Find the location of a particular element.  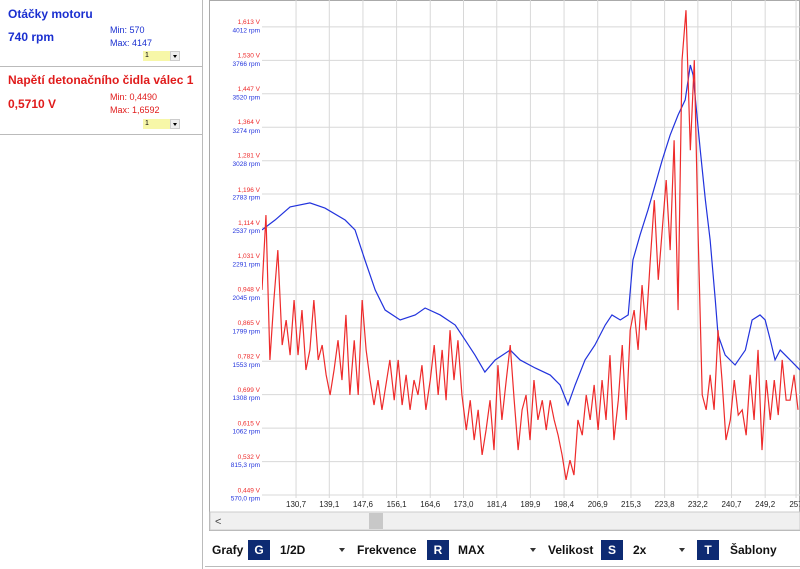

y2-tick-label: 2045 rpm is located at coordinates (246, 298).